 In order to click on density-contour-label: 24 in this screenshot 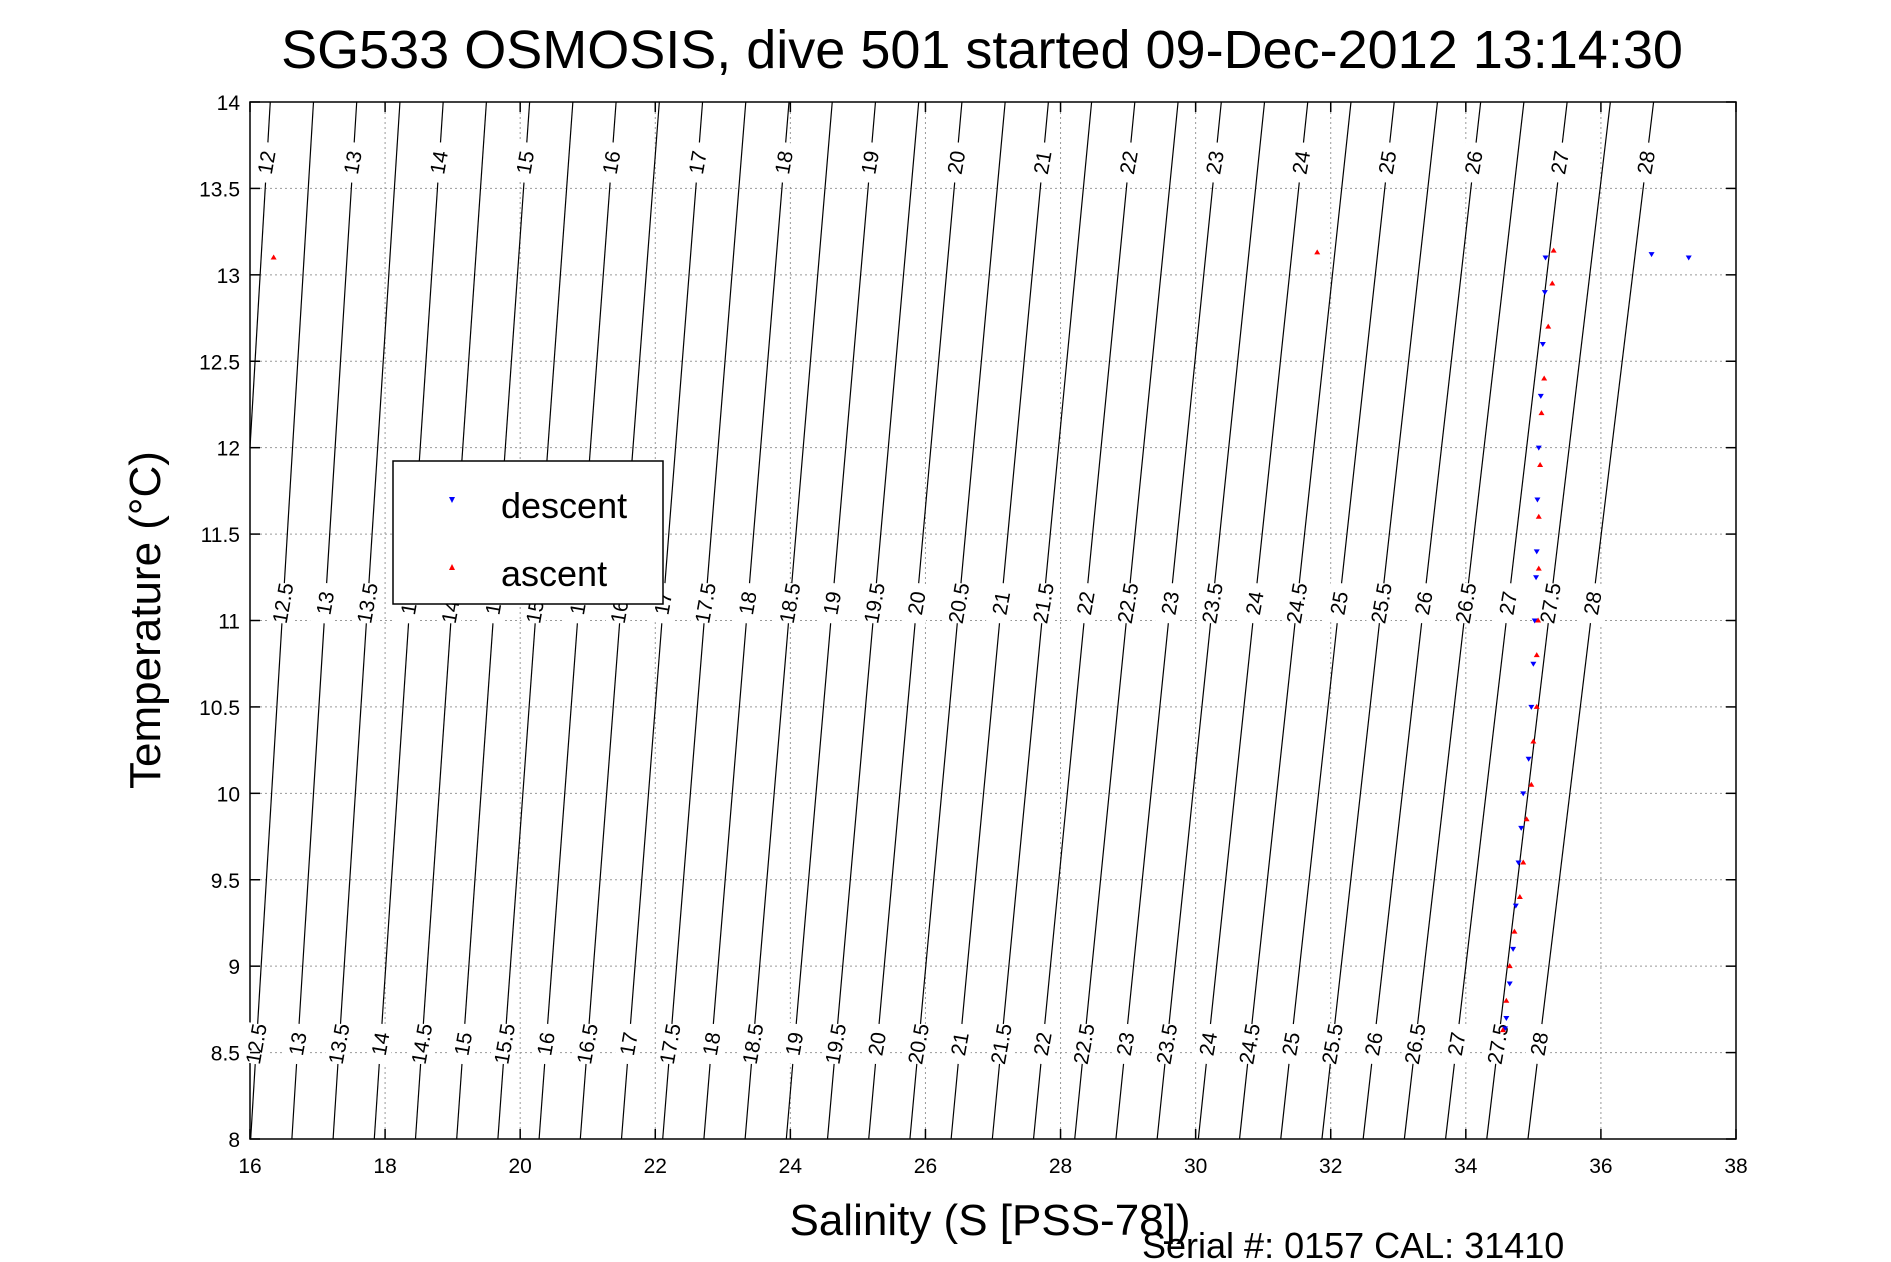, I will do `click(1255, 603)`.